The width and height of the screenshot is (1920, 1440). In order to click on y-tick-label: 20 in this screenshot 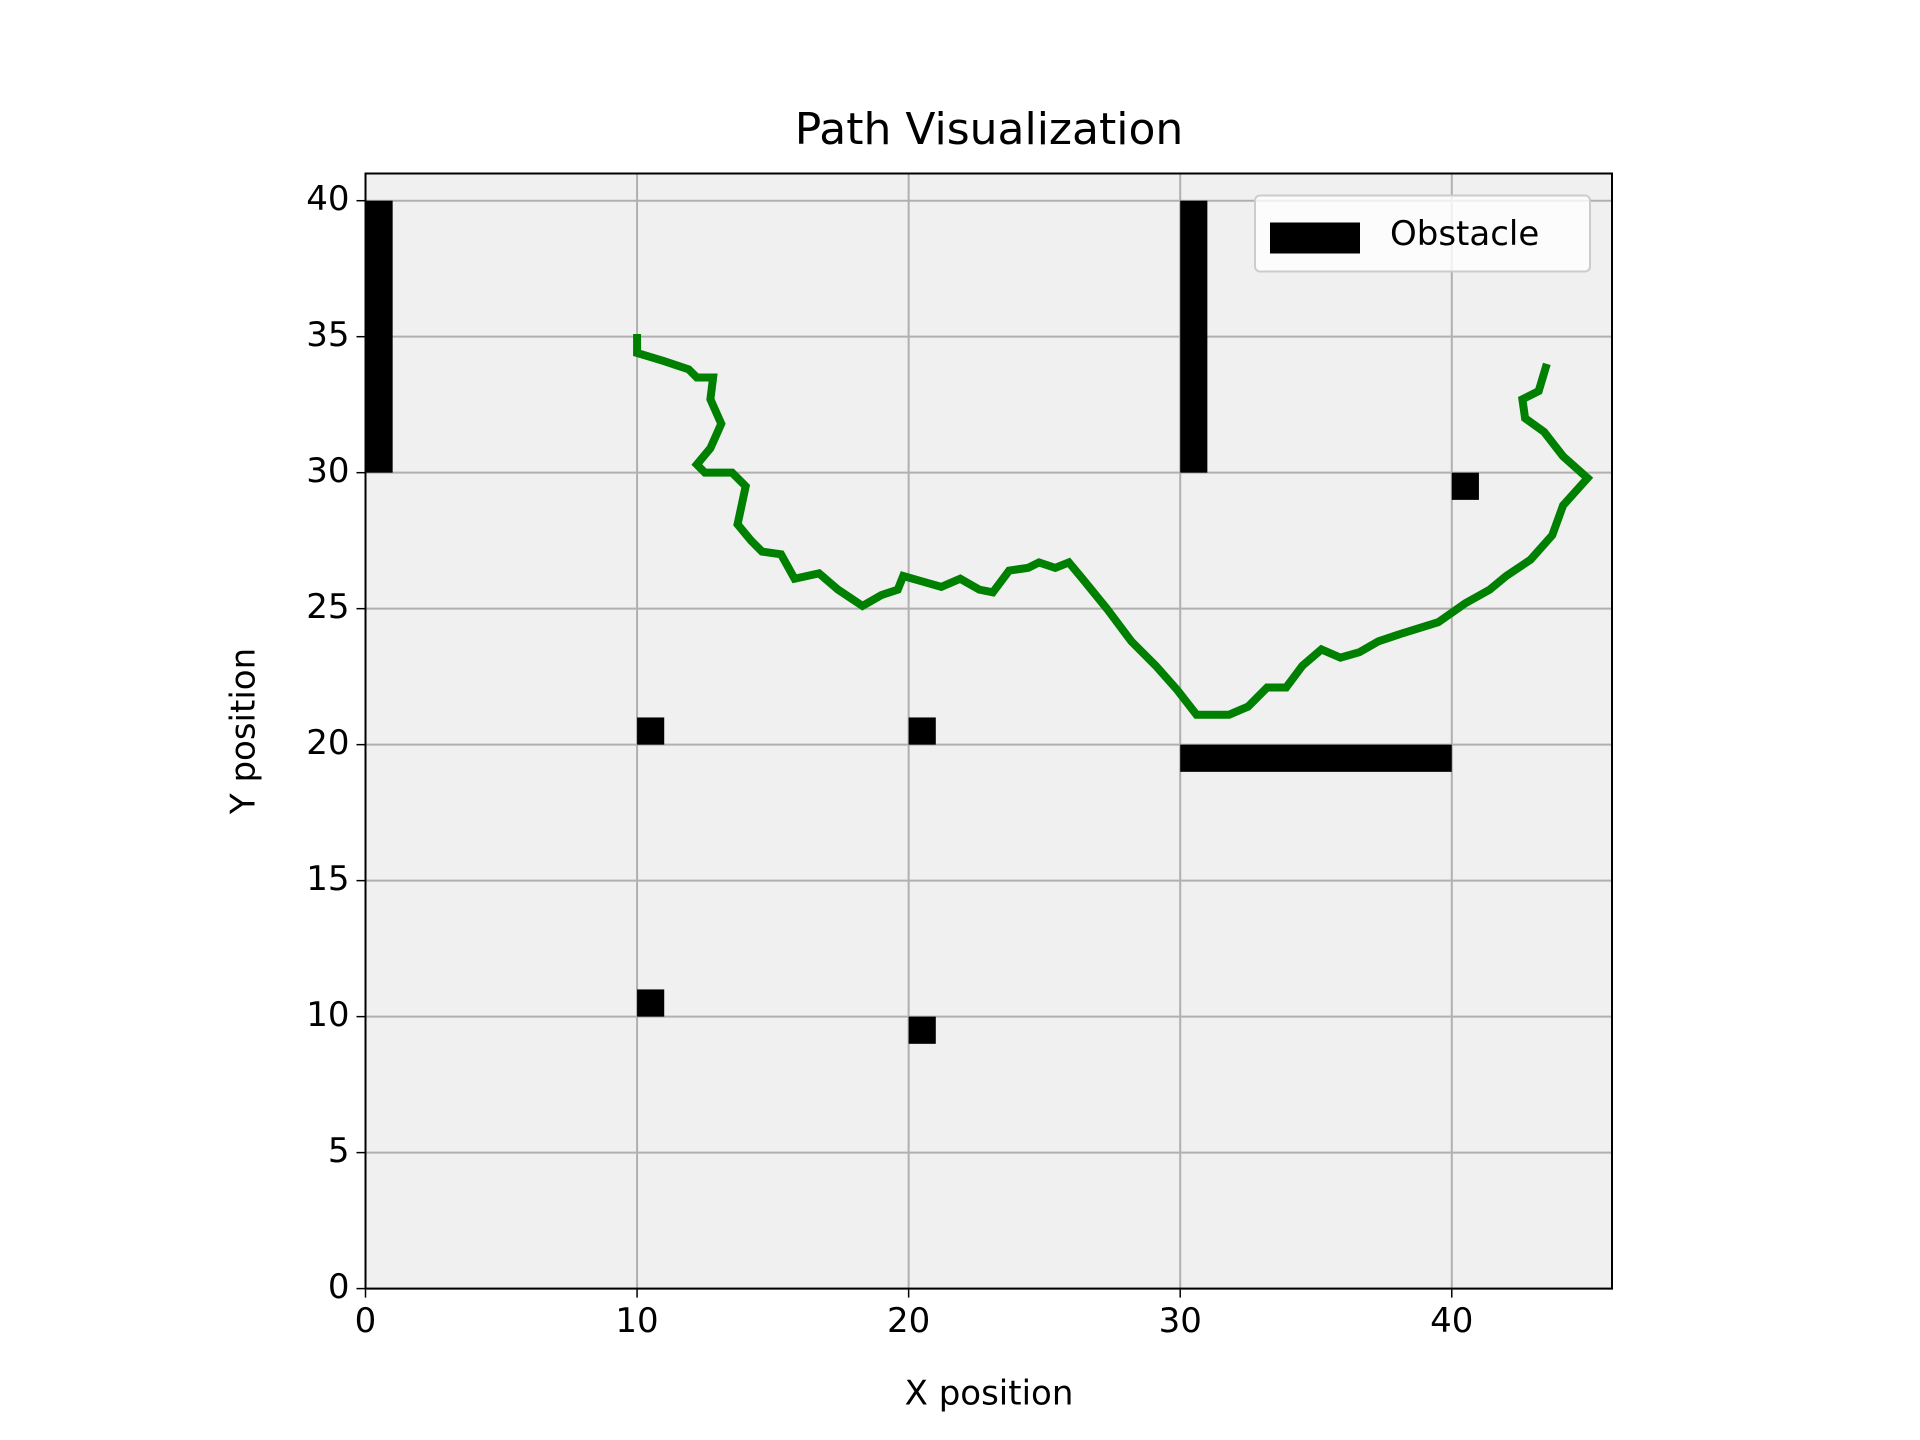, I will do `click(327, 743)`.